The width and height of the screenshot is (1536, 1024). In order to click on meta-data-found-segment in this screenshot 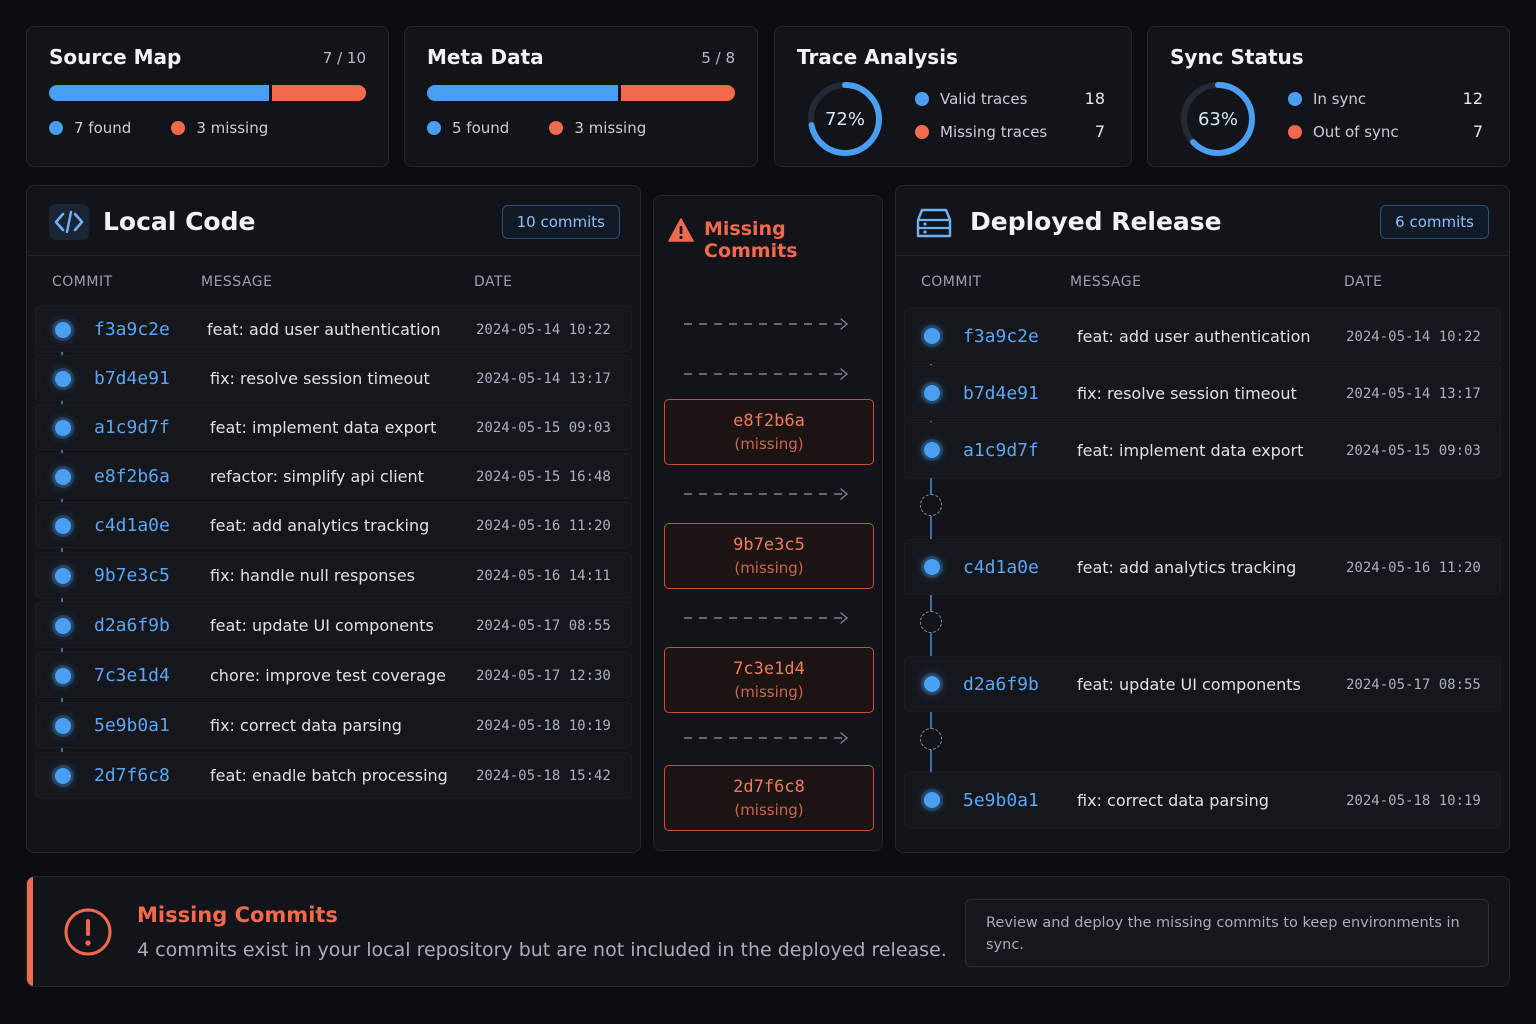, I will do `click(522, 93)`.